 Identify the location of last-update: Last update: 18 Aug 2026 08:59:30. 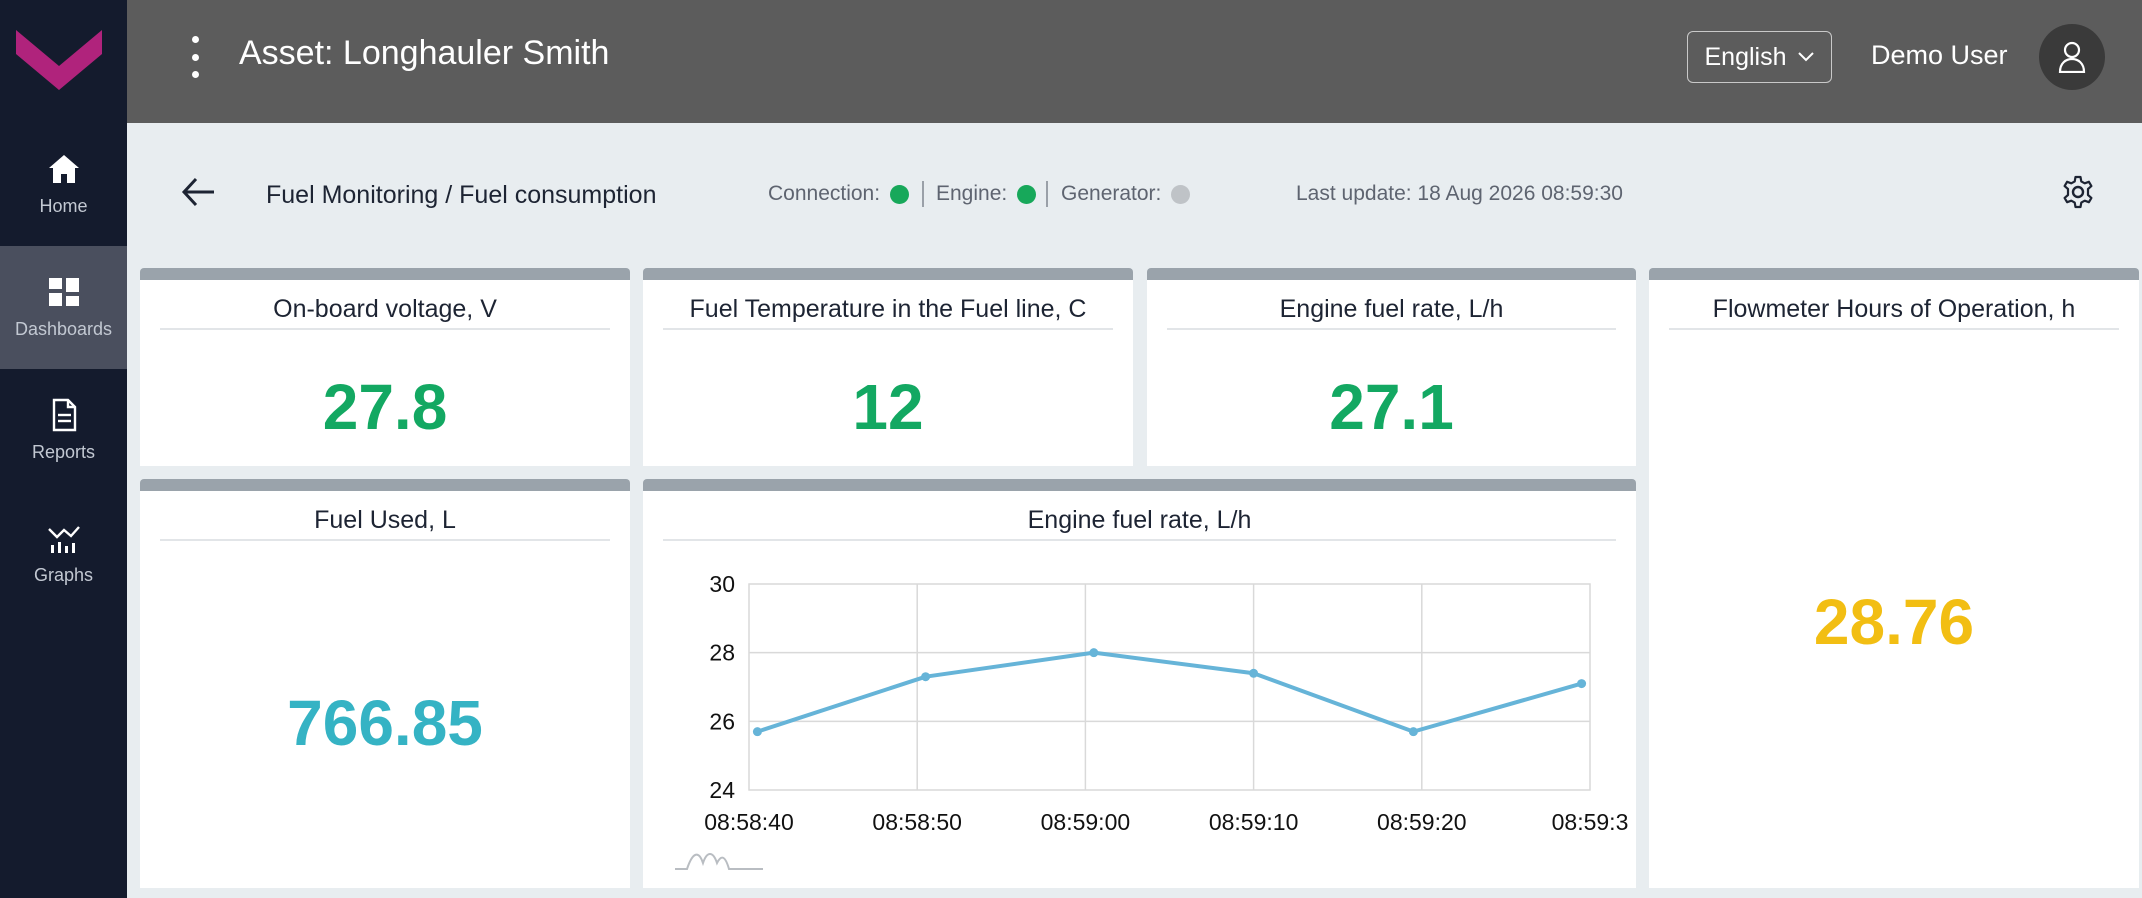
(1459, 193).